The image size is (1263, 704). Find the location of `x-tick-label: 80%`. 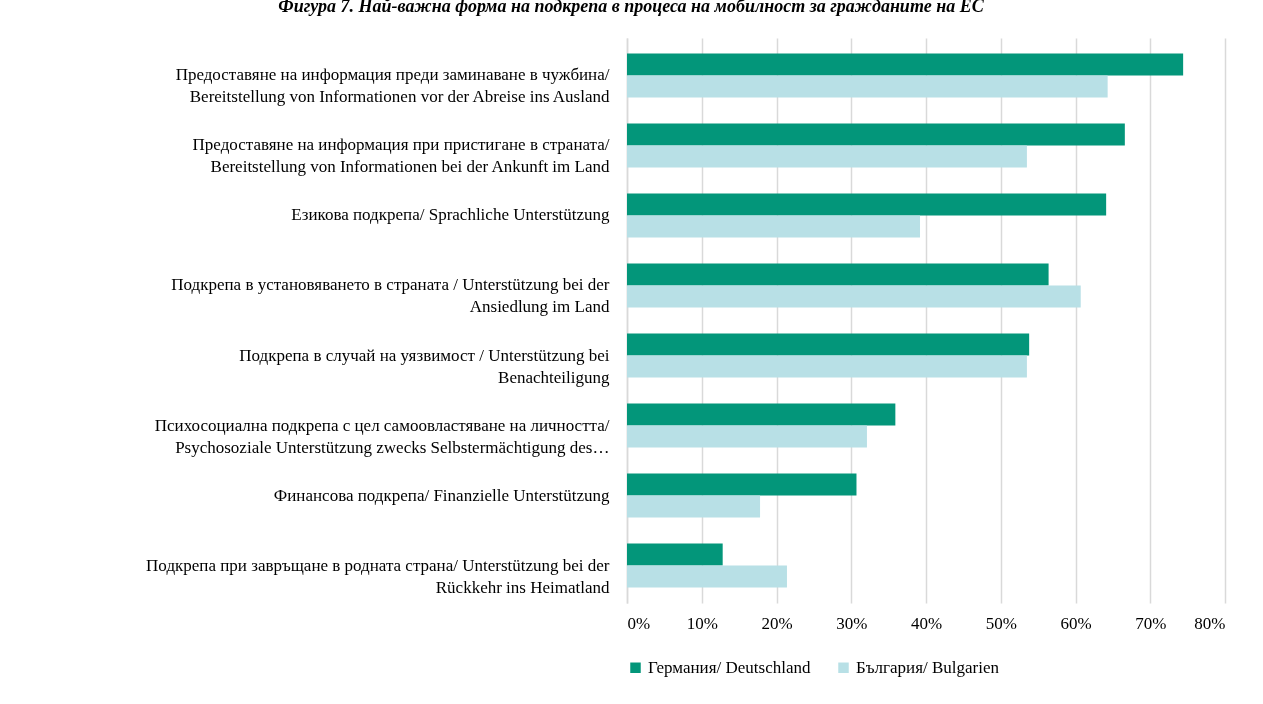

x-tick-label: 80% is located at coordinates (1210, 623).